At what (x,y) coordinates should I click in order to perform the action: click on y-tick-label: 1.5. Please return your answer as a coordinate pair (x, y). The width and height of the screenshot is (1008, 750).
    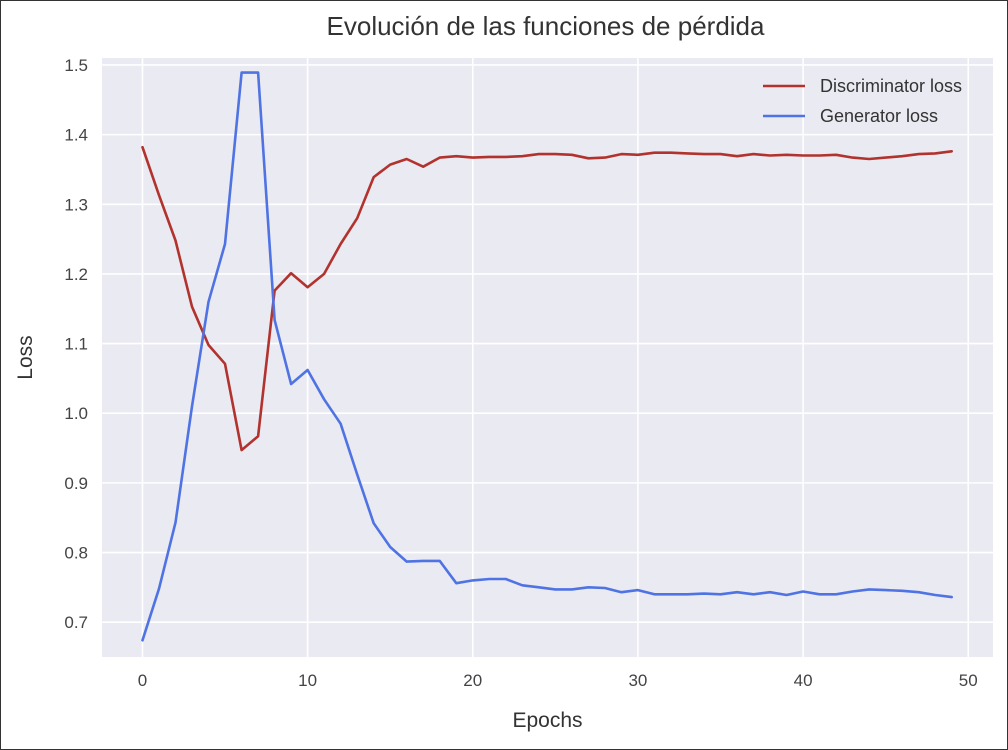
    Looking at the image, I should click on (76, 65).